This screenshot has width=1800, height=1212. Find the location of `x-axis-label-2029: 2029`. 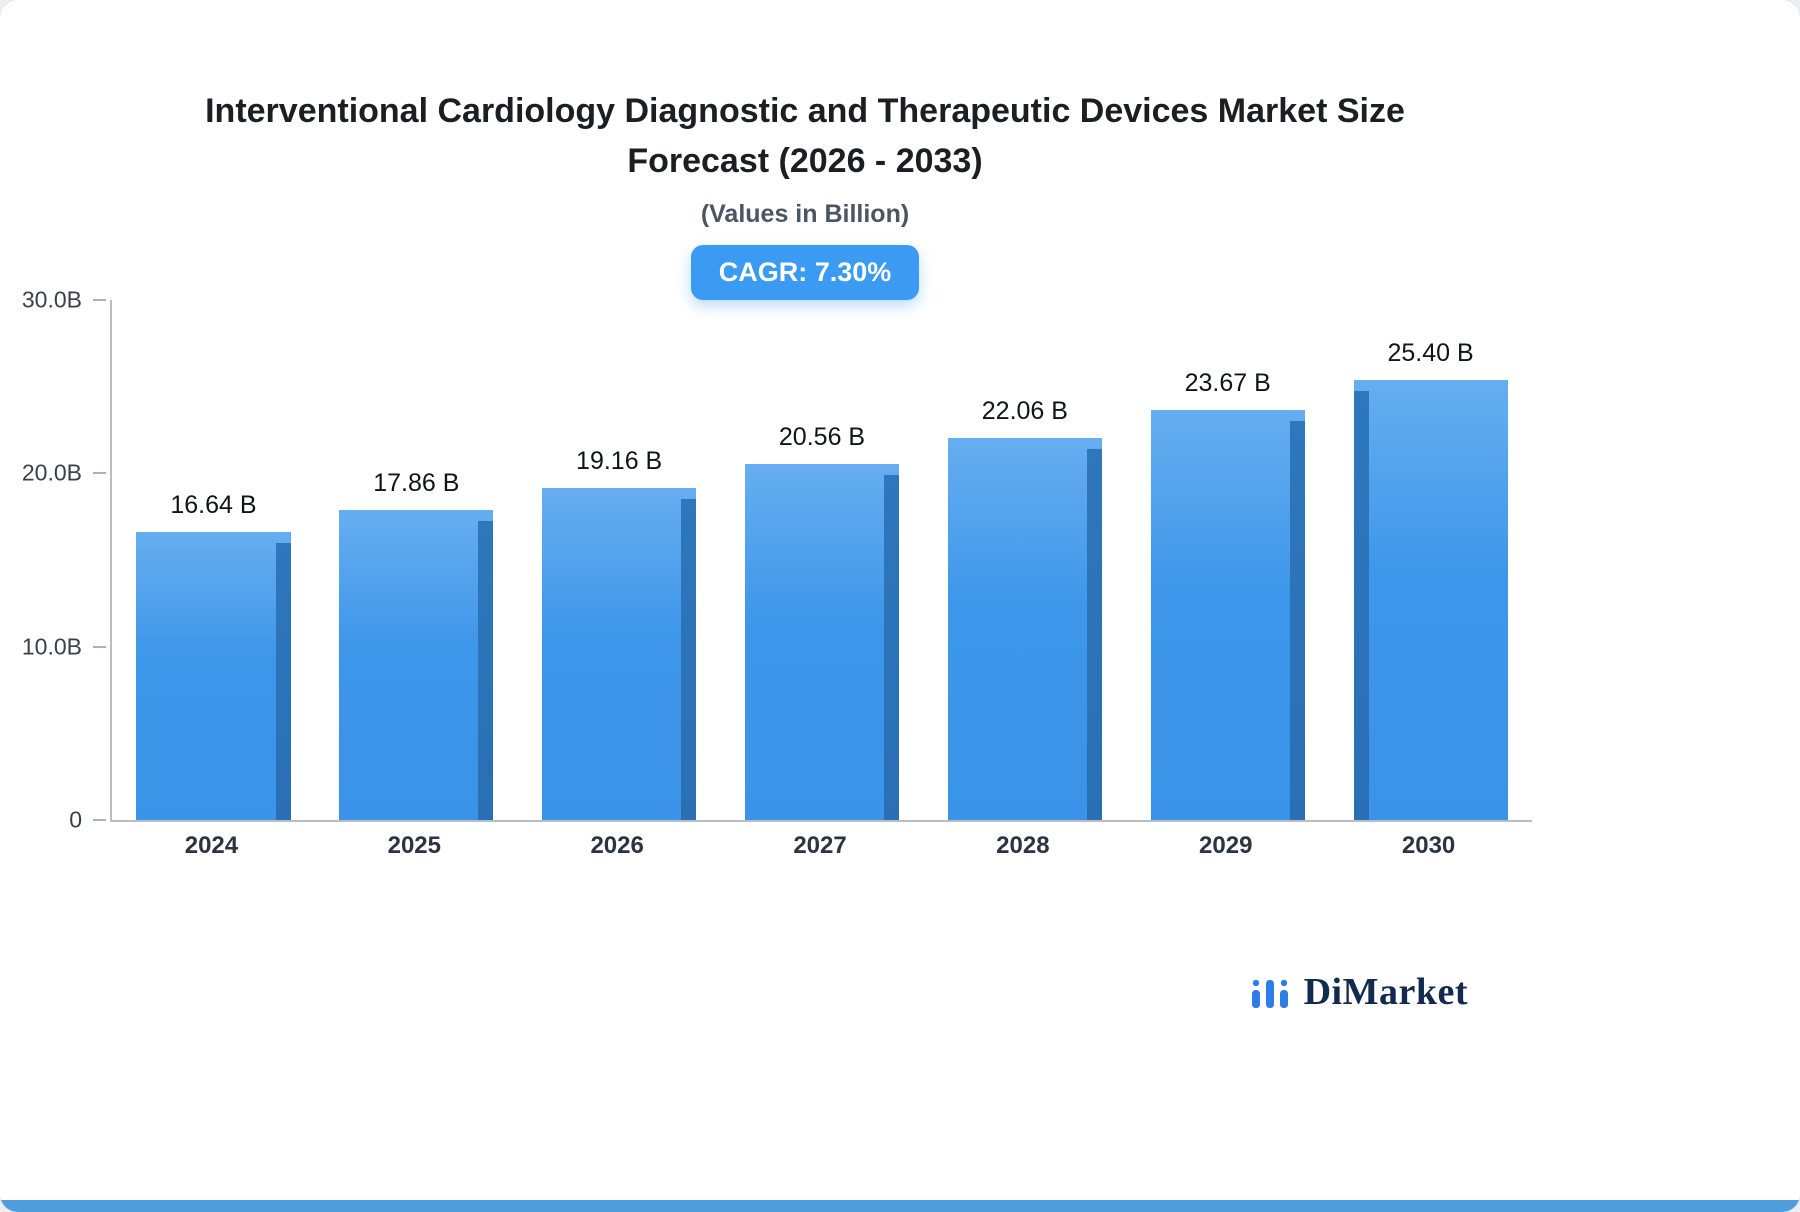

x-axis-label-2029: 2029 is located at coordinates (1226, 845).